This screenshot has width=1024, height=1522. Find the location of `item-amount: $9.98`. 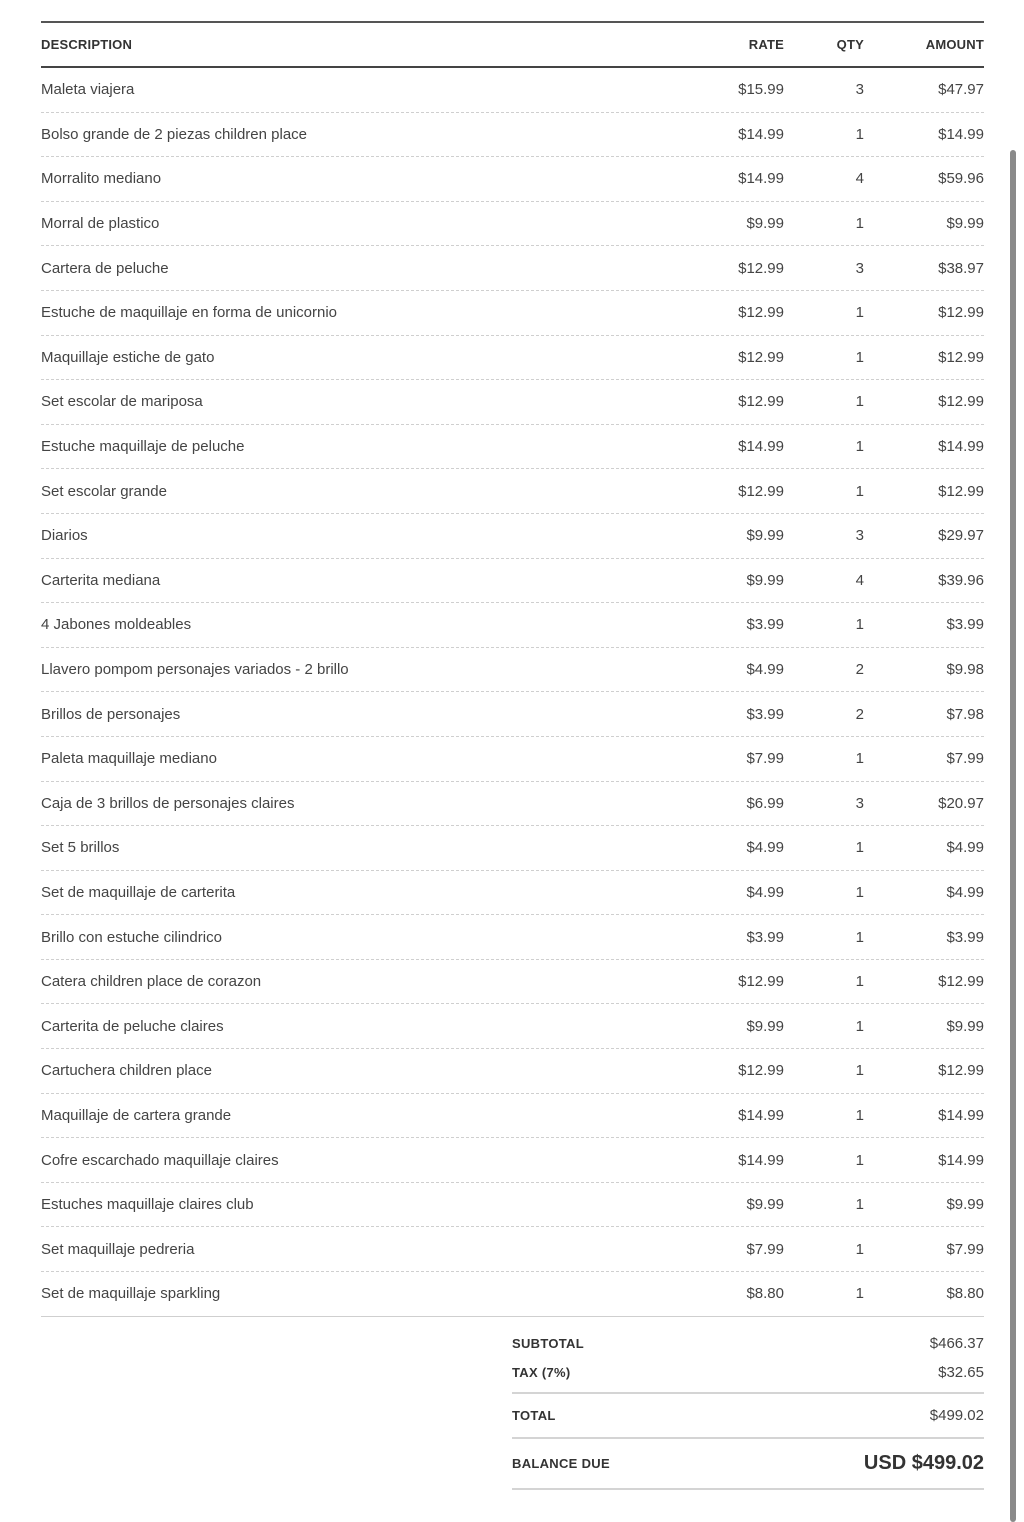

item-amount: $9.98 is located at coordinates (965, 670).